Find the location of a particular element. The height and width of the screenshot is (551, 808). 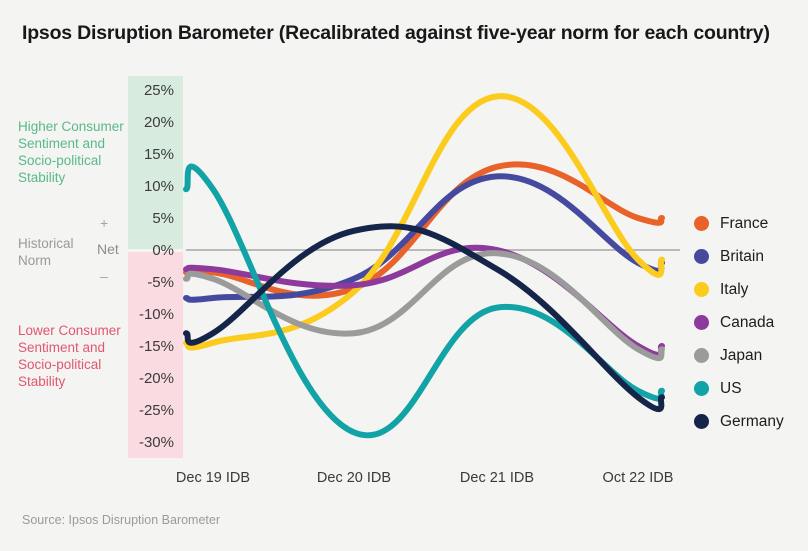

legend-item-canada: Canada is located at coordinates (739, 322).